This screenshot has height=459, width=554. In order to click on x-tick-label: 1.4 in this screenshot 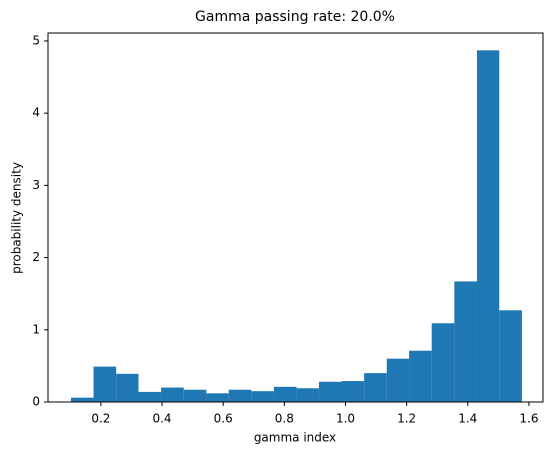, I will do `click(467, 419)`.